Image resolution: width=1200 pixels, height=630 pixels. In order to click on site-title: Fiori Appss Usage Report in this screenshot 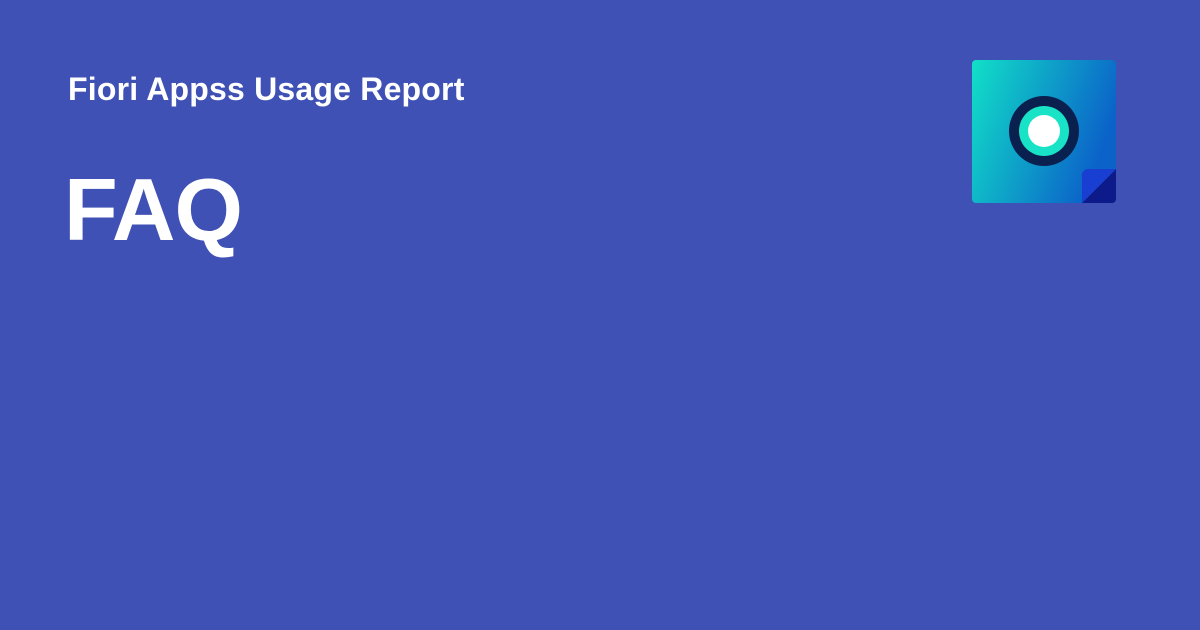, I will do `click(266, 89)`.